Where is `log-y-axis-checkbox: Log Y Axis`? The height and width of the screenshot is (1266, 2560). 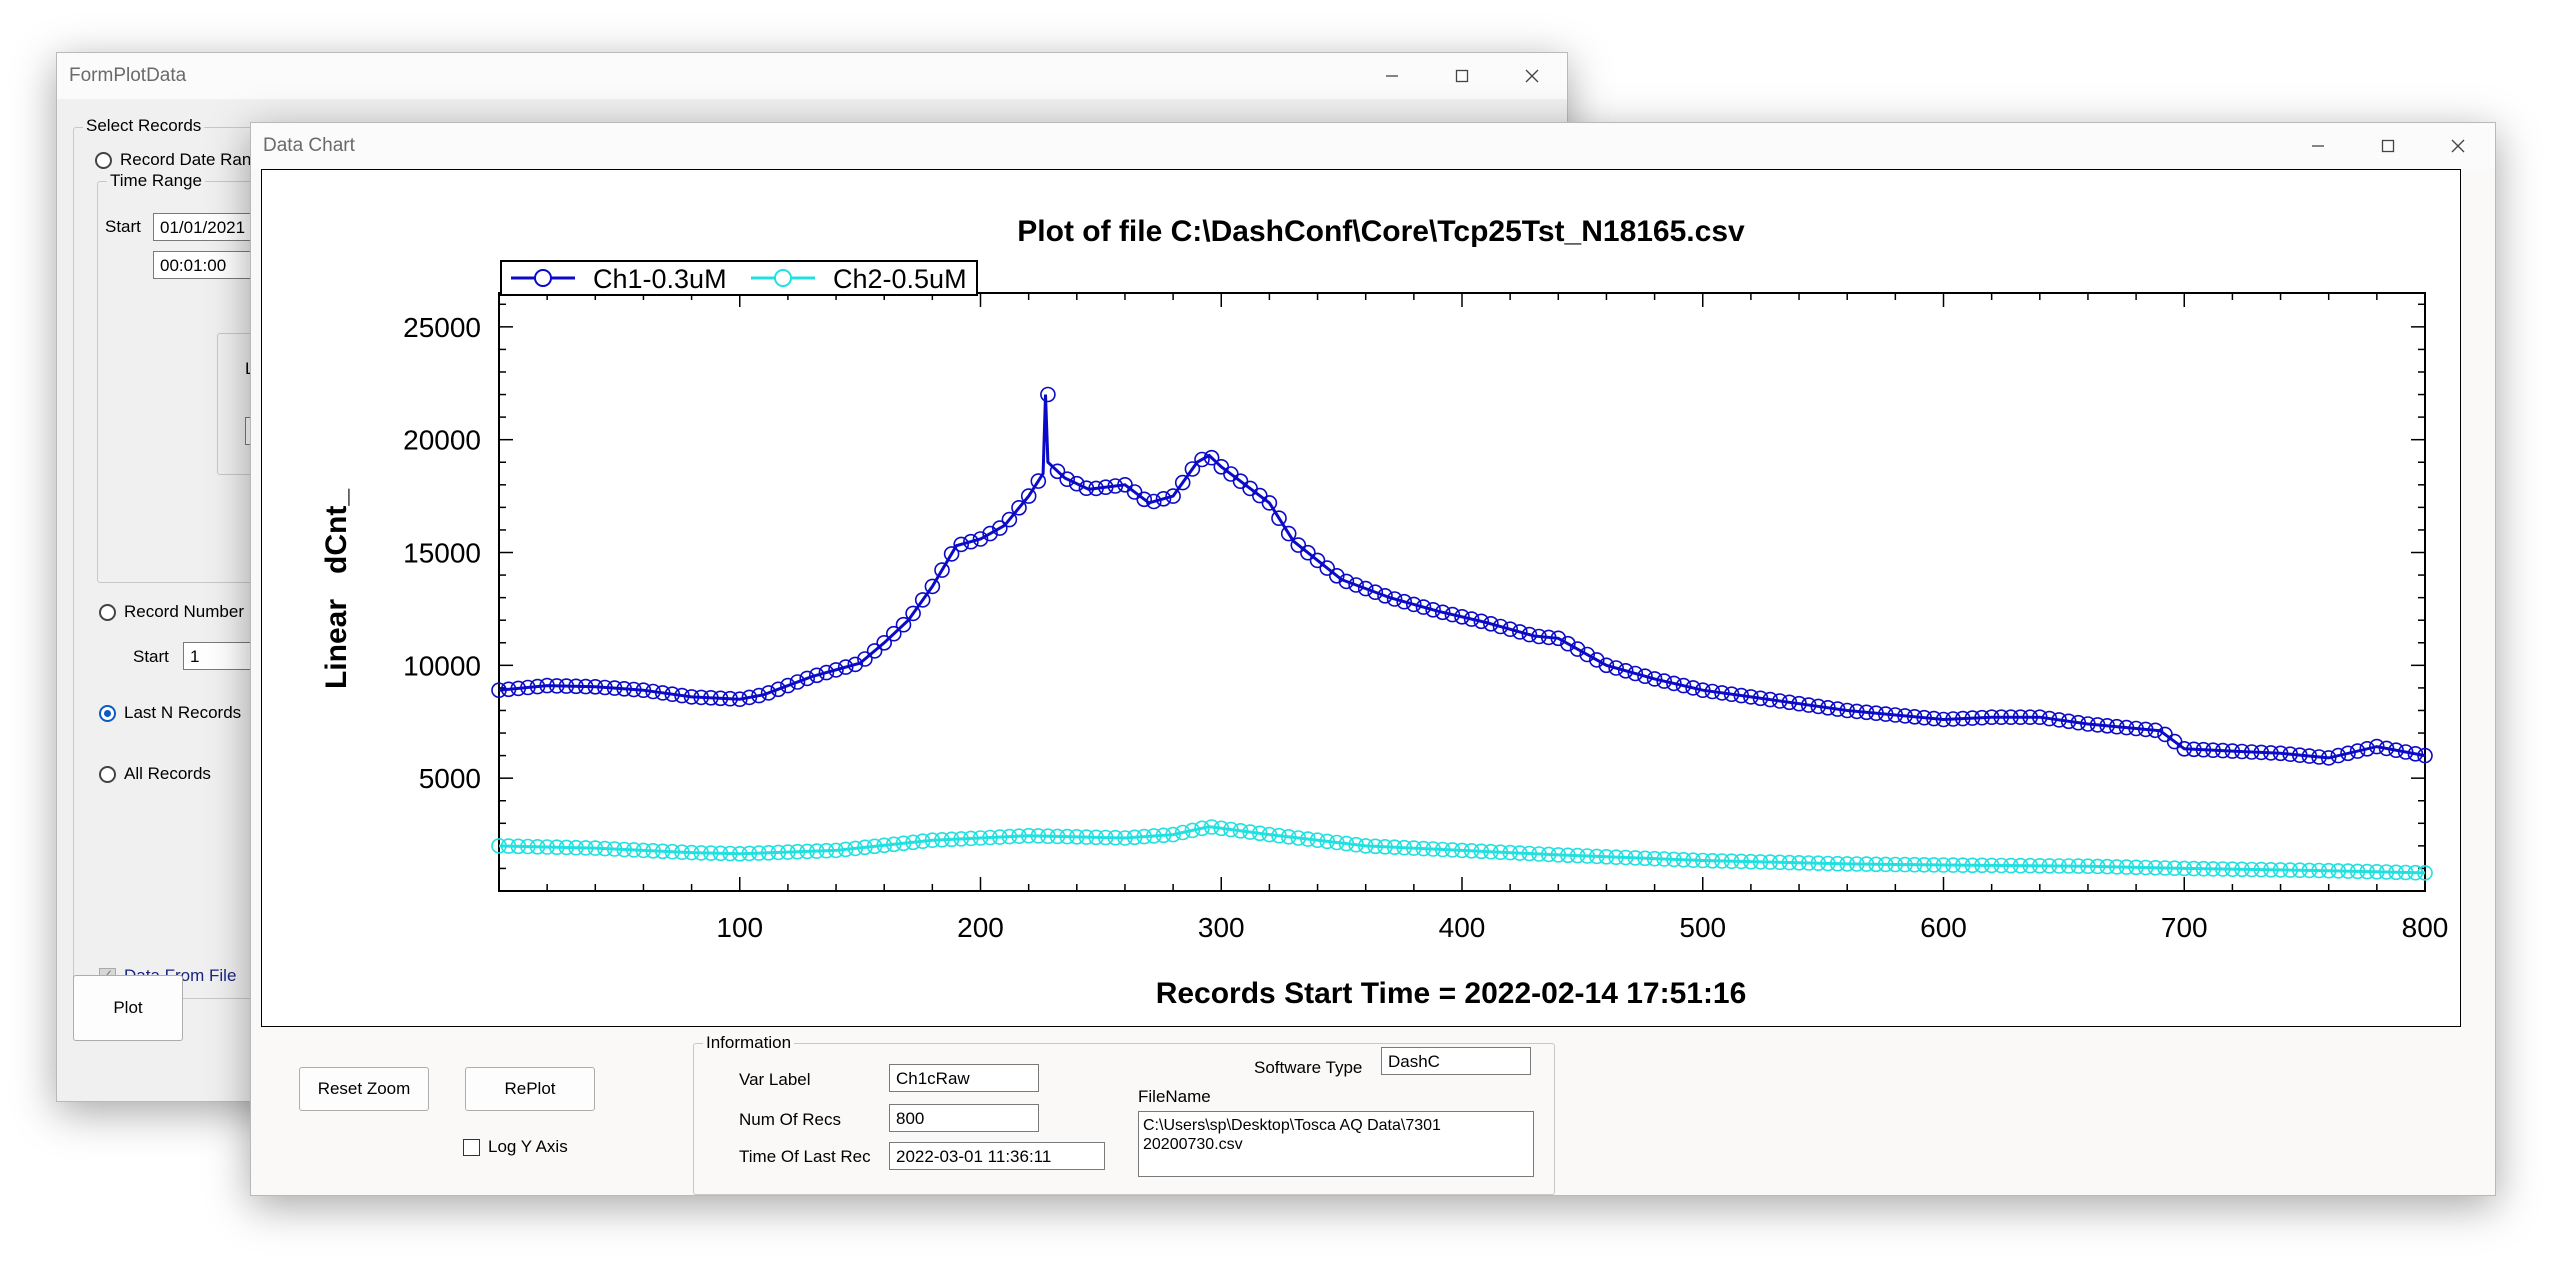 log-y-axis-checkbox: Log Y Axis is located at coordinates (515, 1147).